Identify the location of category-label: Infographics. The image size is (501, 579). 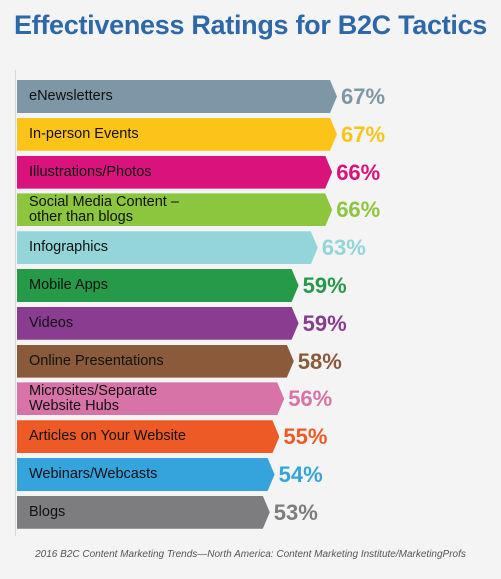
(68, 247).